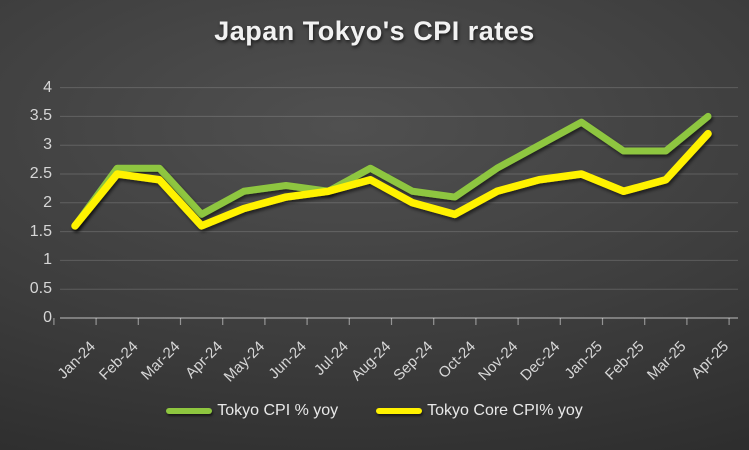  What do you see at coordinates (47, 317) in the screenshot?
I see `y-axis-label: 0` at bounding box center [47, 317].